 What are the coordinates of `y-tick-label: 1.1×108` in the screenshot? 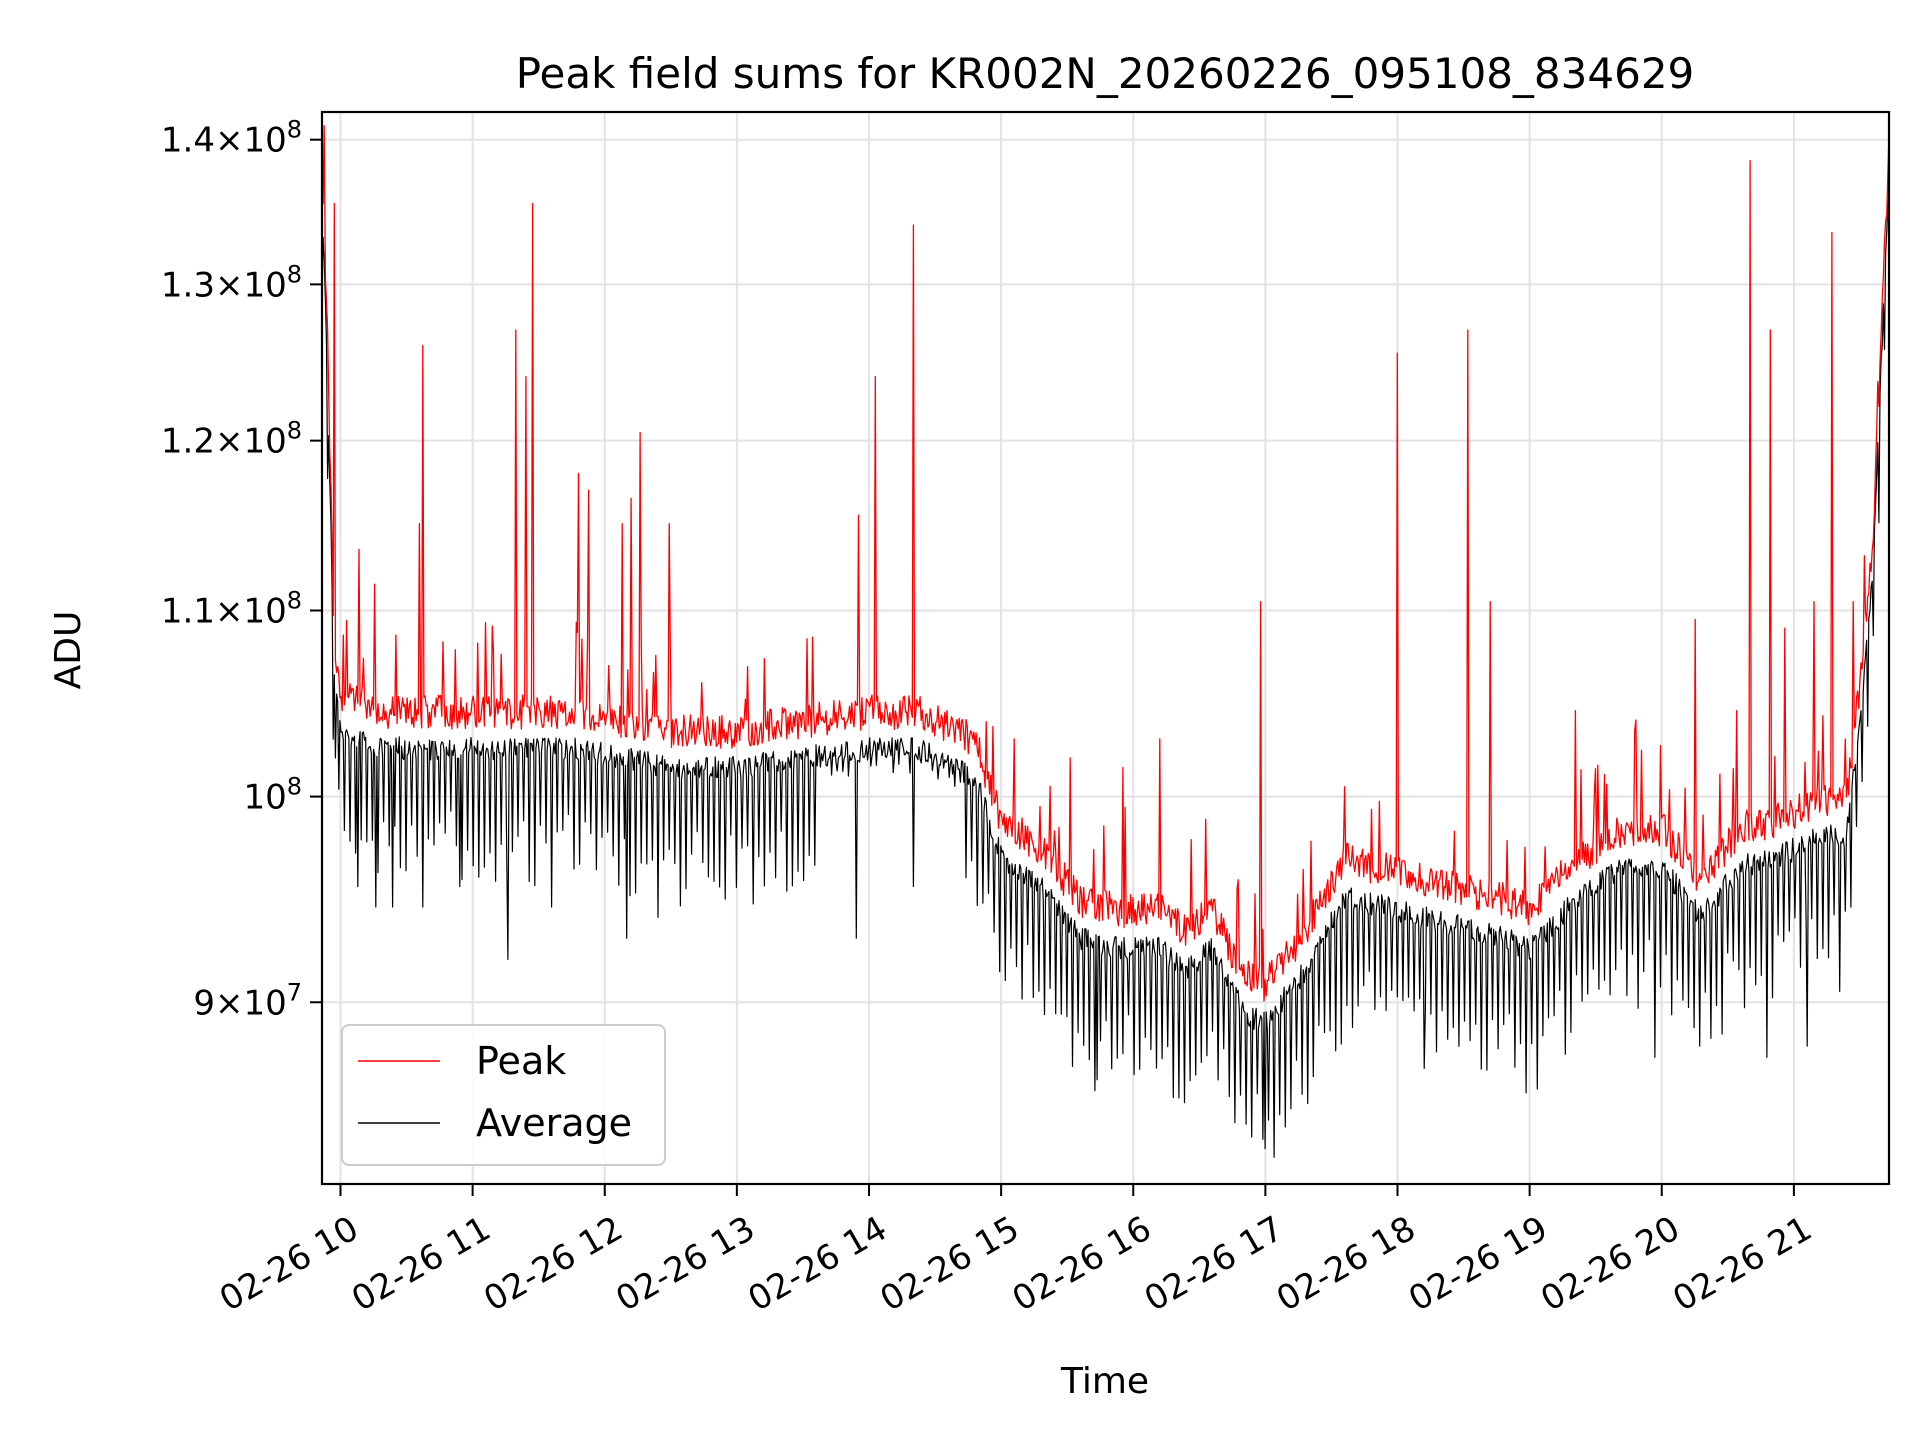 It's located at (231, 609).